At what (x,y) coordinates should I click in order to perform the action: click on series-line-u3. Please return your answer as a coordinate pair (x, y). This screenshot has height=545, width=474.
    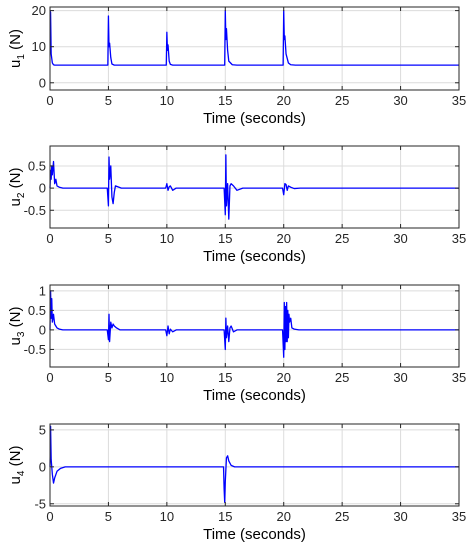
    Looking at the image, I should click on (254, 324).